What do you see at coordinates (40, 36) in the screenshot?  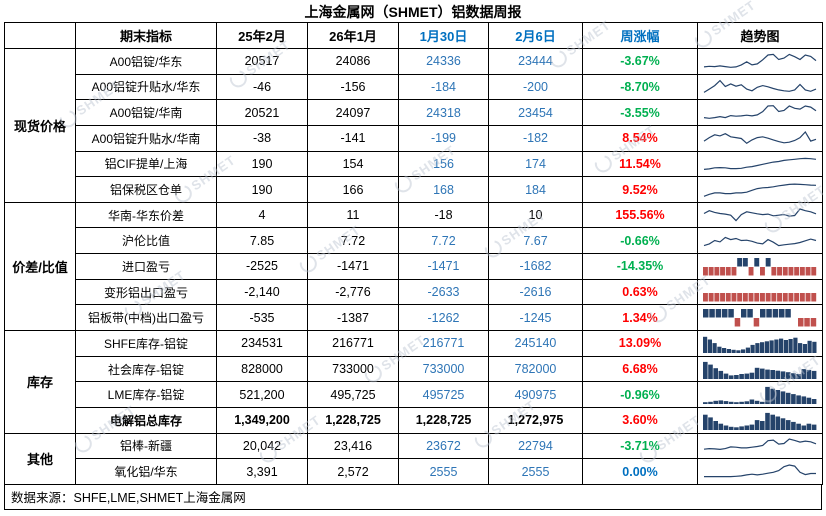 I see `header-group-blank` at bounding box center [40, 36].